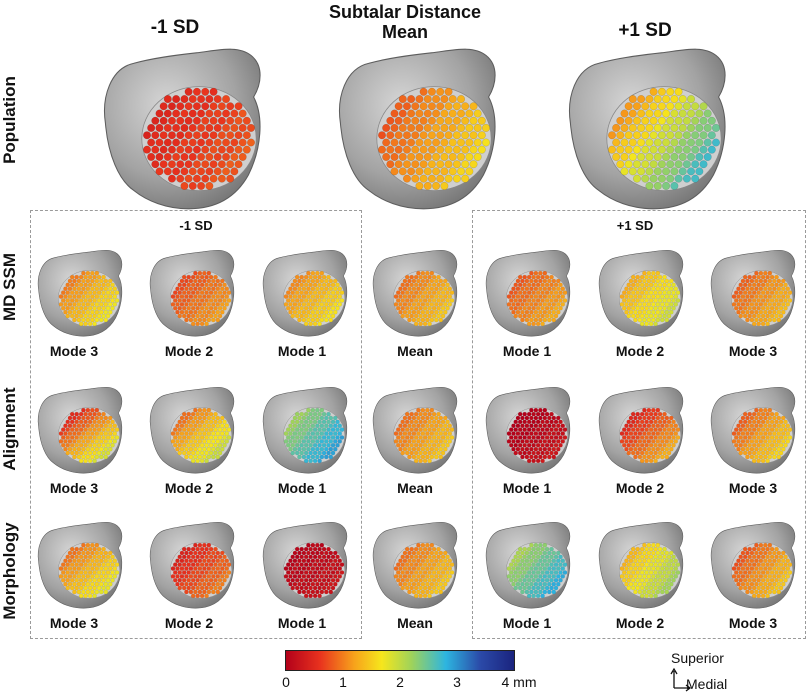  Describe the element at coordinates (537, 299) in the screenshot. I see `md-plus-mode1-tile-dots` at that location.